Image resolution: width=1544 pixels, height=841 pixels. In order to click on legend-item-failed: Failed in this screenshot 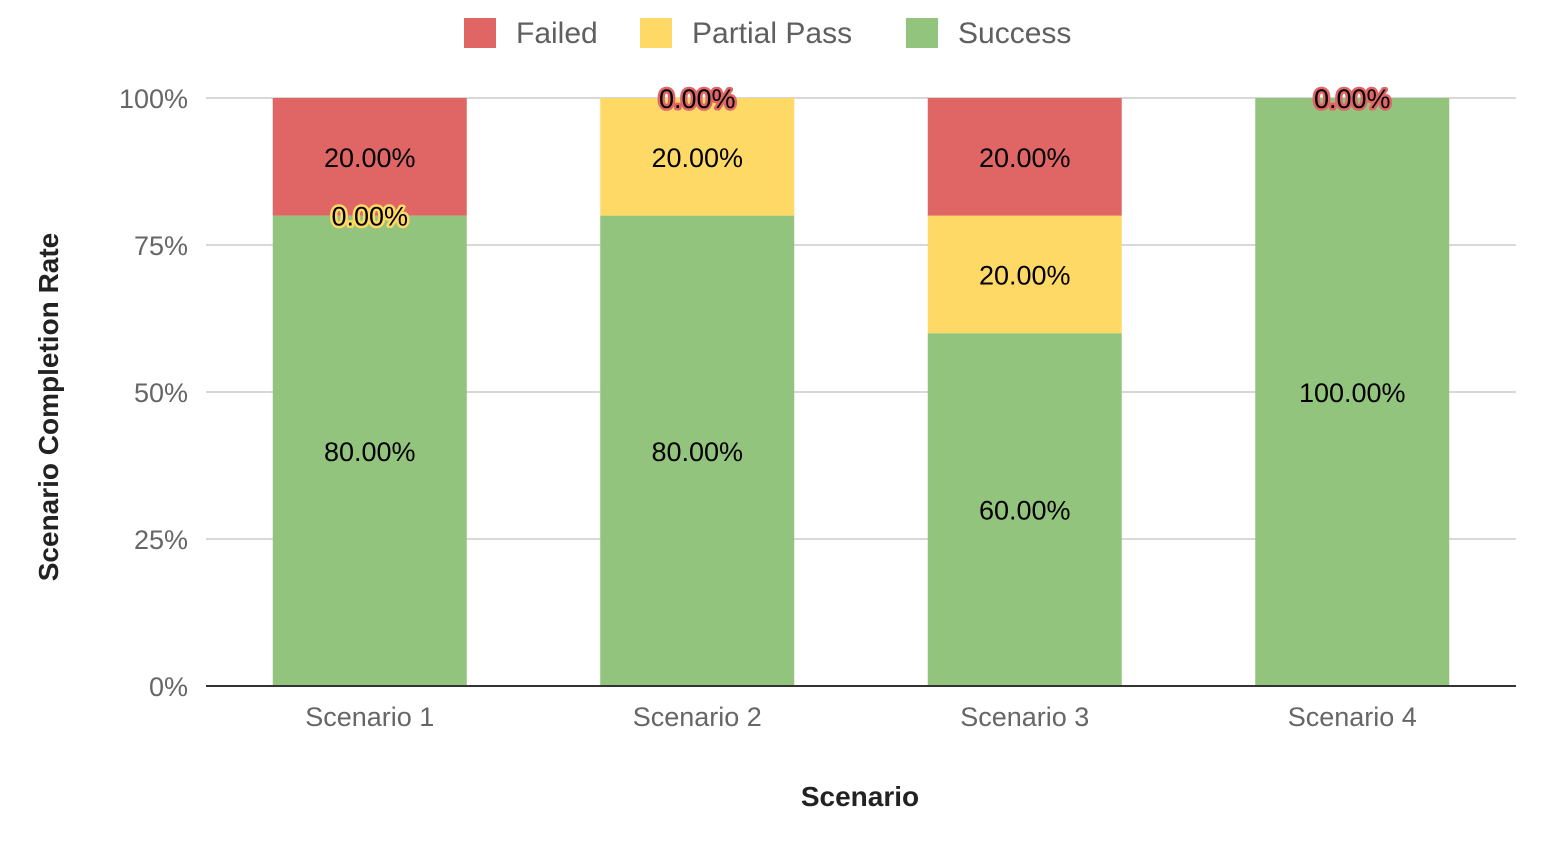, I will do `click(531, 33)`.